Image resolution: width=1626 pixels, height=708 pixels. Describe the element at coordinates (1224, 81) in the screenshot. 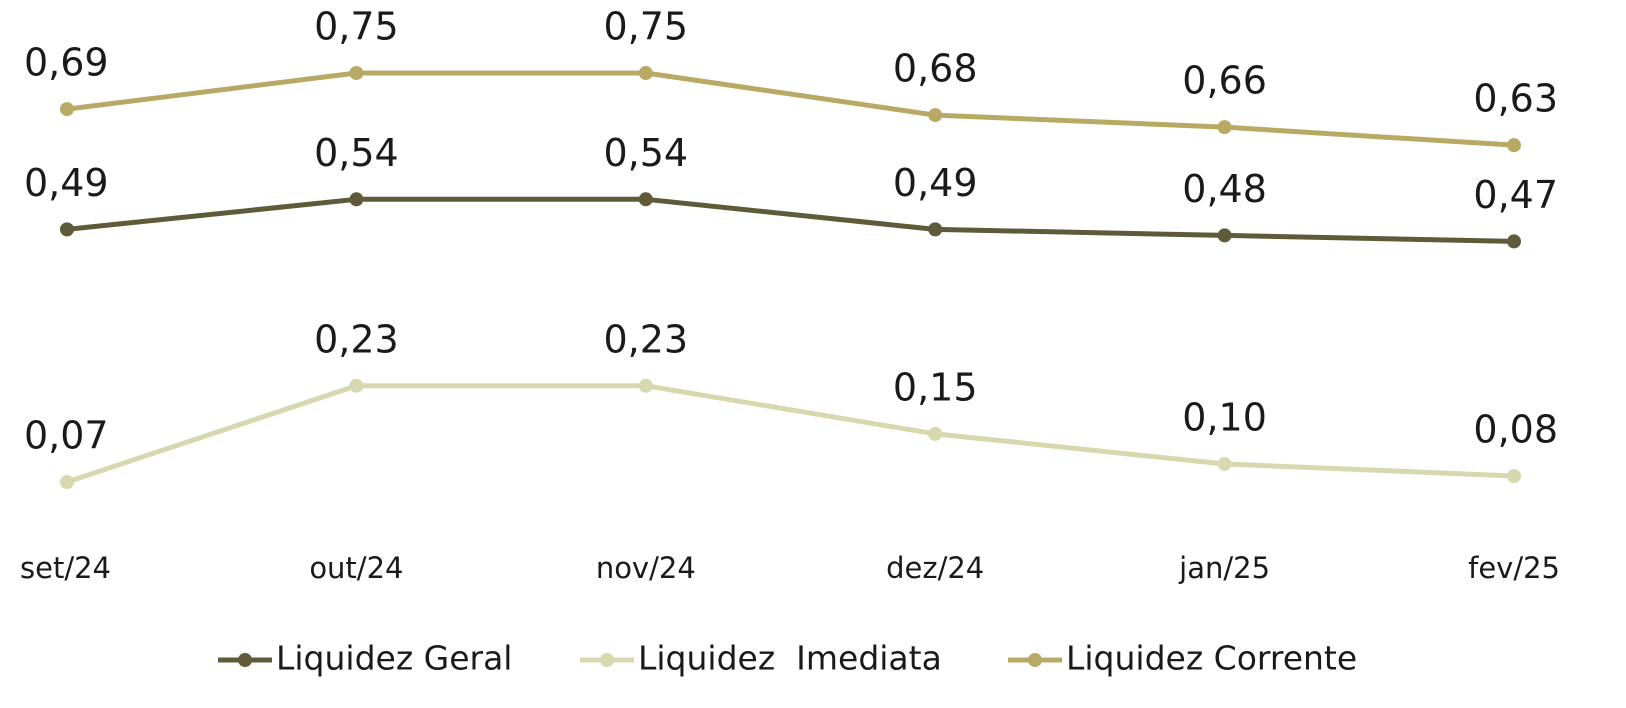

I see `data-label: 0,66` at that location.